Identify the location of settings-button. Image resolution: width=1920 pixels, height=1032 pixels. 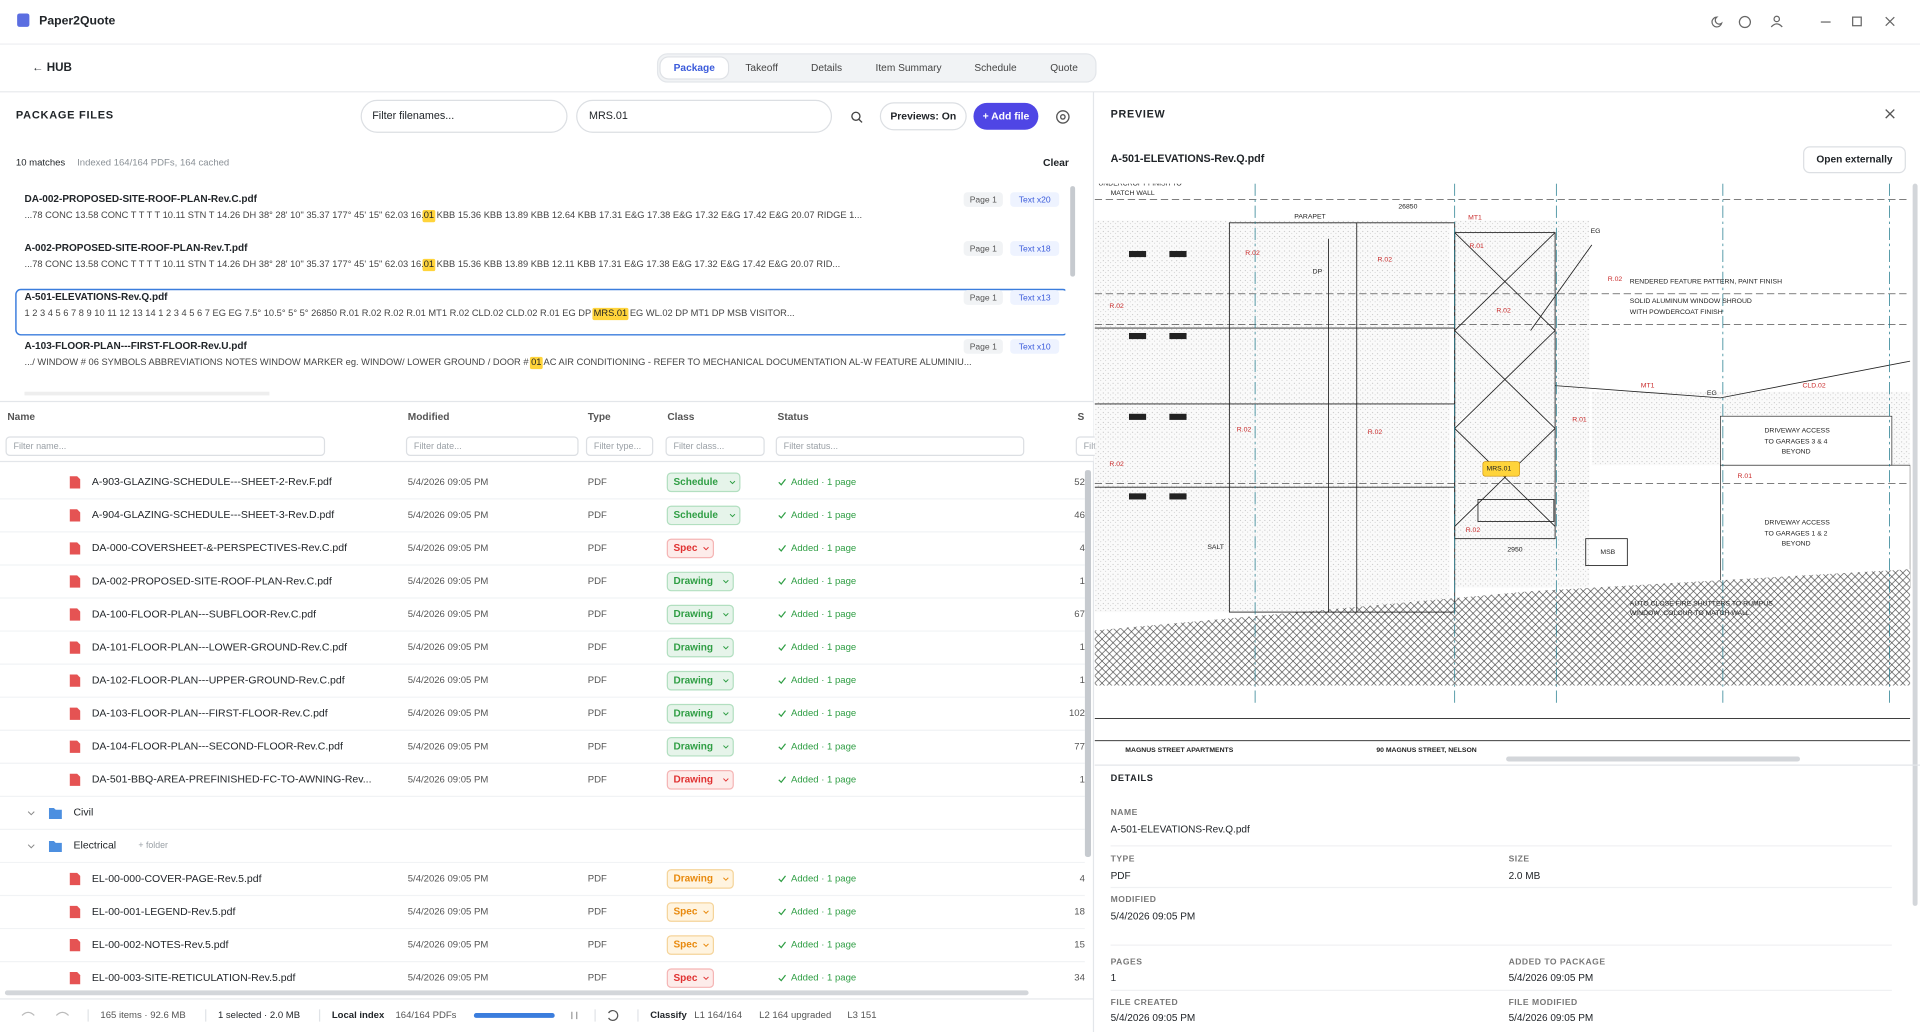
(1063, 117).